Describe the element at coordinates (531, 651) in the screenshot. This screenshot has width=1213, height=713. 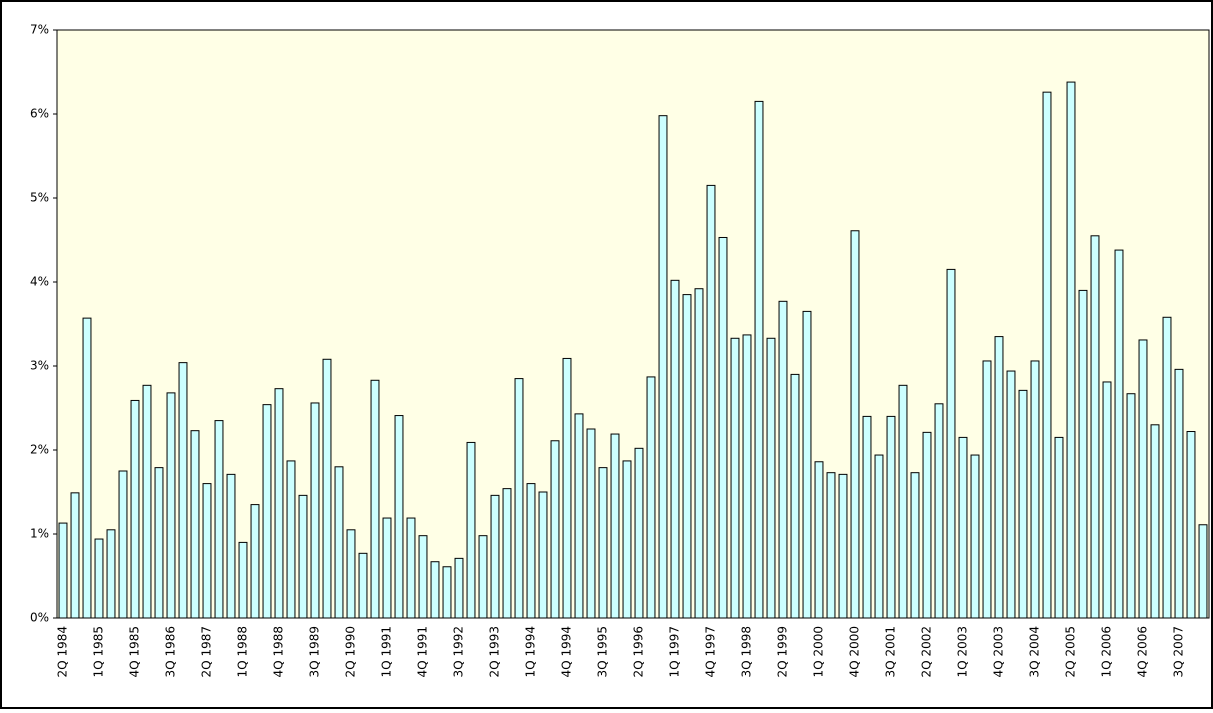
I see `x-tick-label: 1Q 1994` at that location.